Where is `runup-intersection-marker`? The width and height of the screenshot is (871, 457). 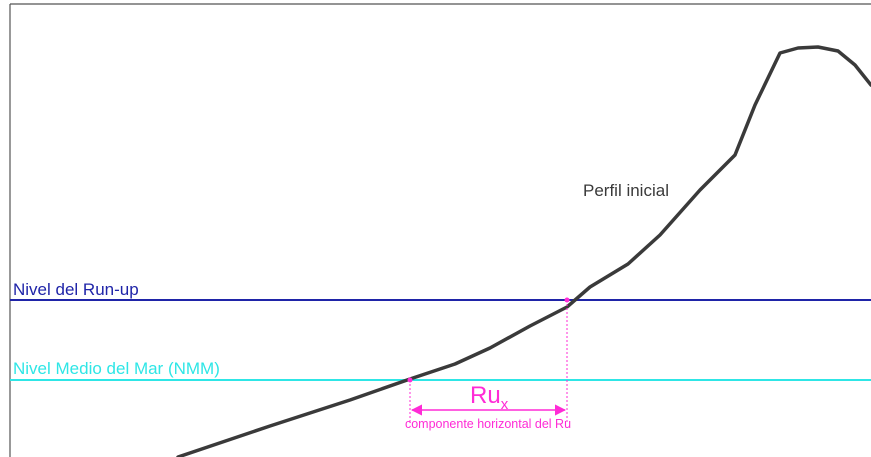 runup-intersection-marker is located at coordinates (567, 300).